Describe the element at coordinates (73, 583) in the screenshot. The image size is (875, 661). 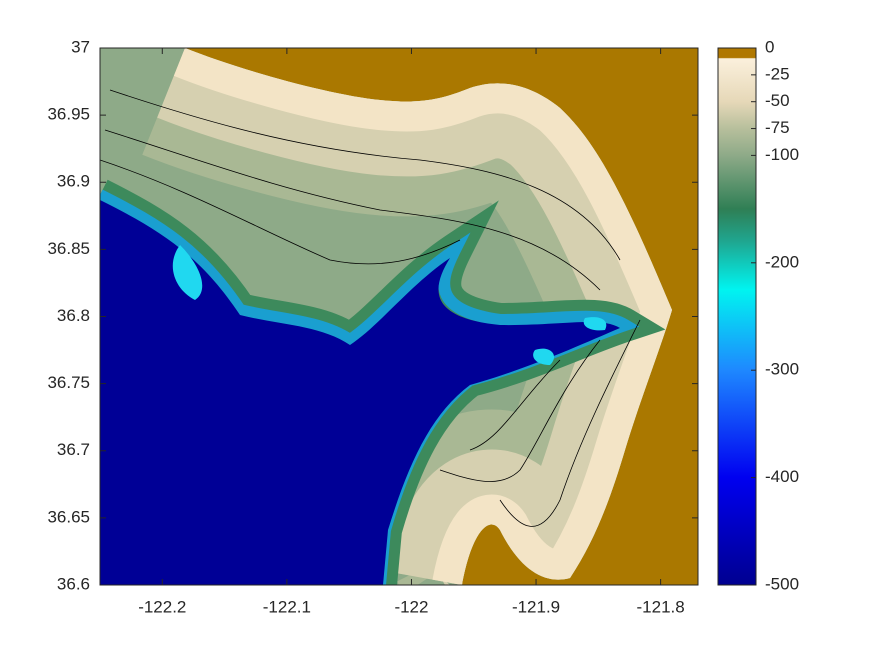
I see `y-tick-label: 36.6` at that location.